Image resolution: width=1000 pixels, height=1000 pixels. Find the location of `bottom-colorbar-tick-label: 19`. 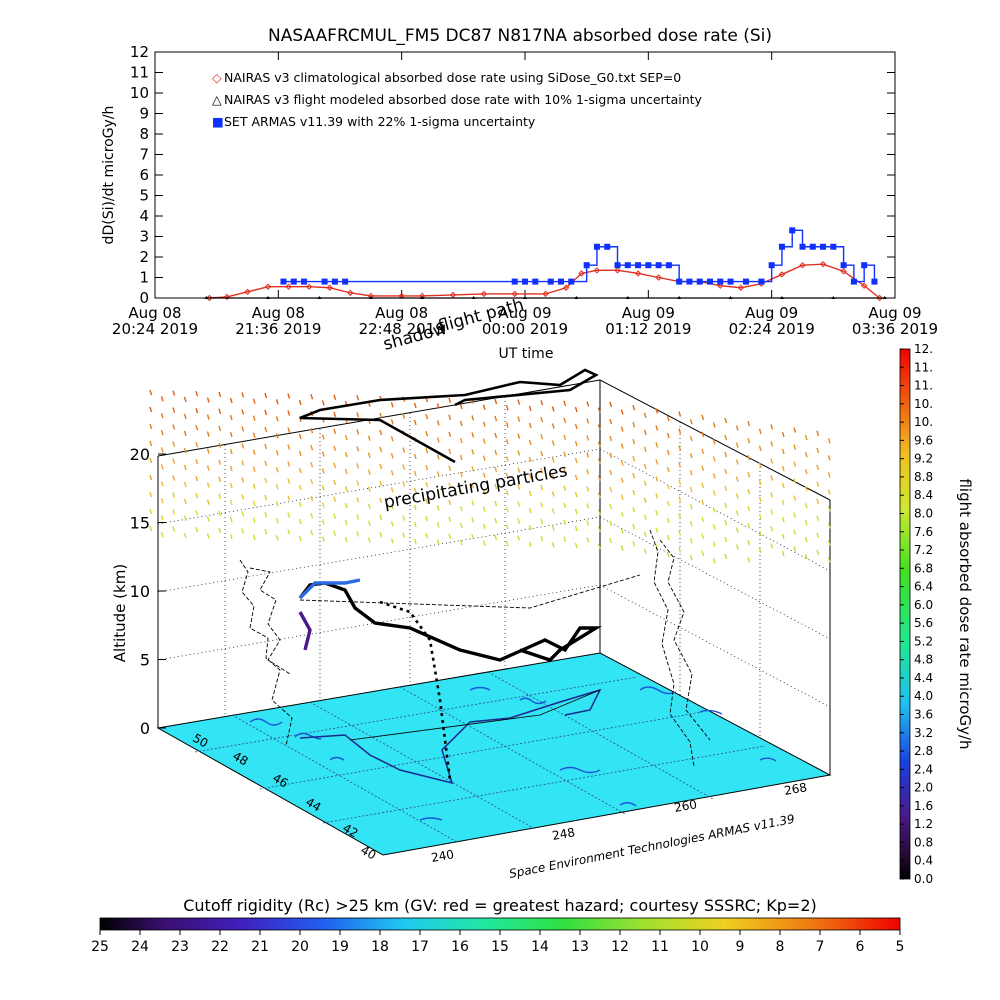

bottom-colorbar-tick-label: 19 is located at coordinates (340, 947).